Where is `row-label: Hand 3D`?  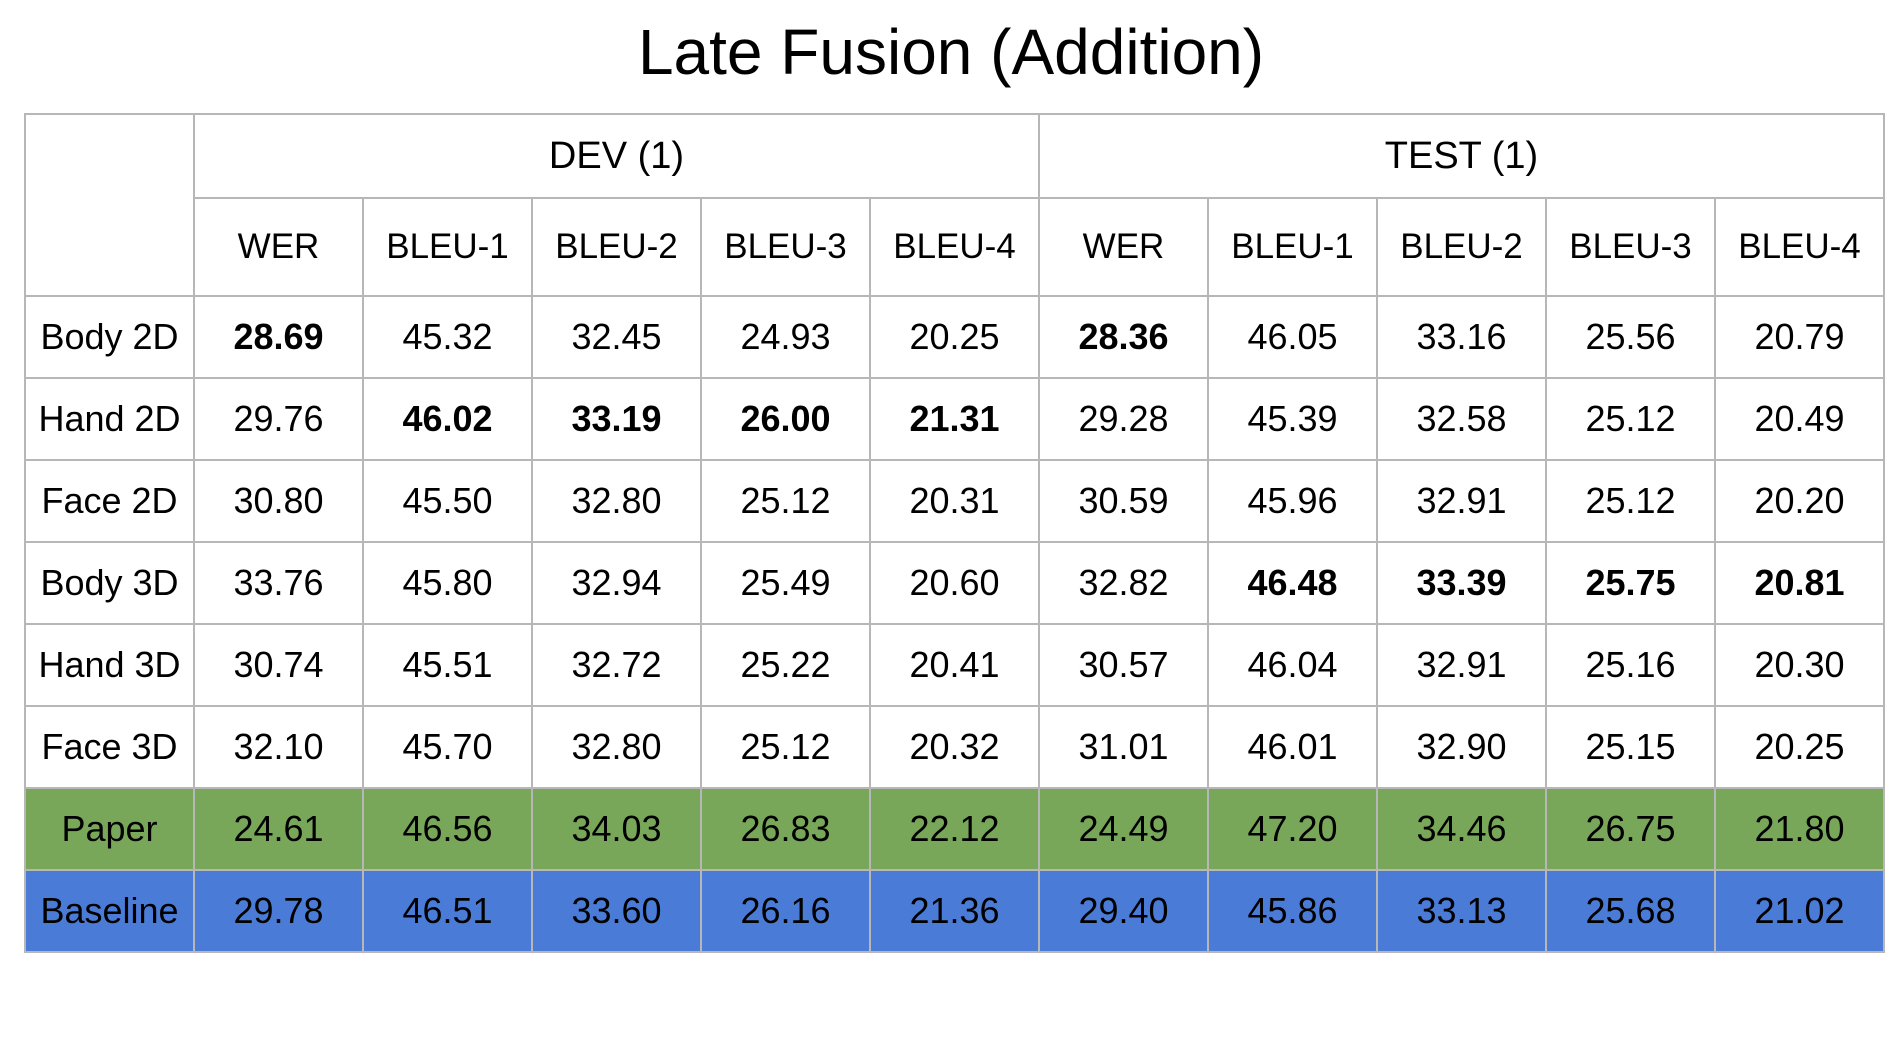
row-label: Hand 3D is located at coordinates (109, 665).